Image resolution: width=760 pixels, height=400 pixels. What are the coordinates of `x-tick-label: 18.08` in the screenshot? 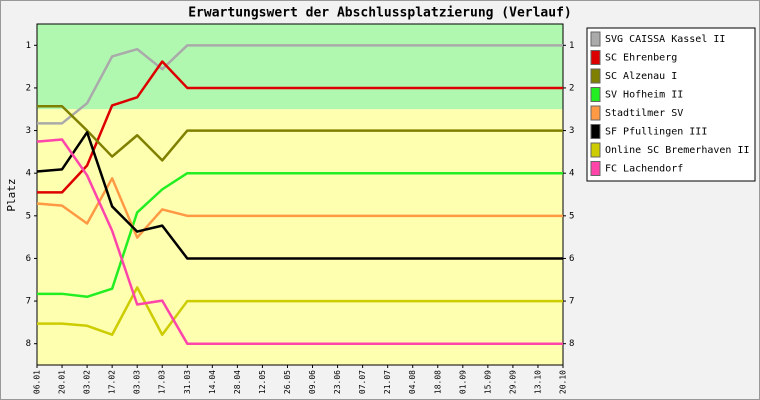 It's located at (437, 382).